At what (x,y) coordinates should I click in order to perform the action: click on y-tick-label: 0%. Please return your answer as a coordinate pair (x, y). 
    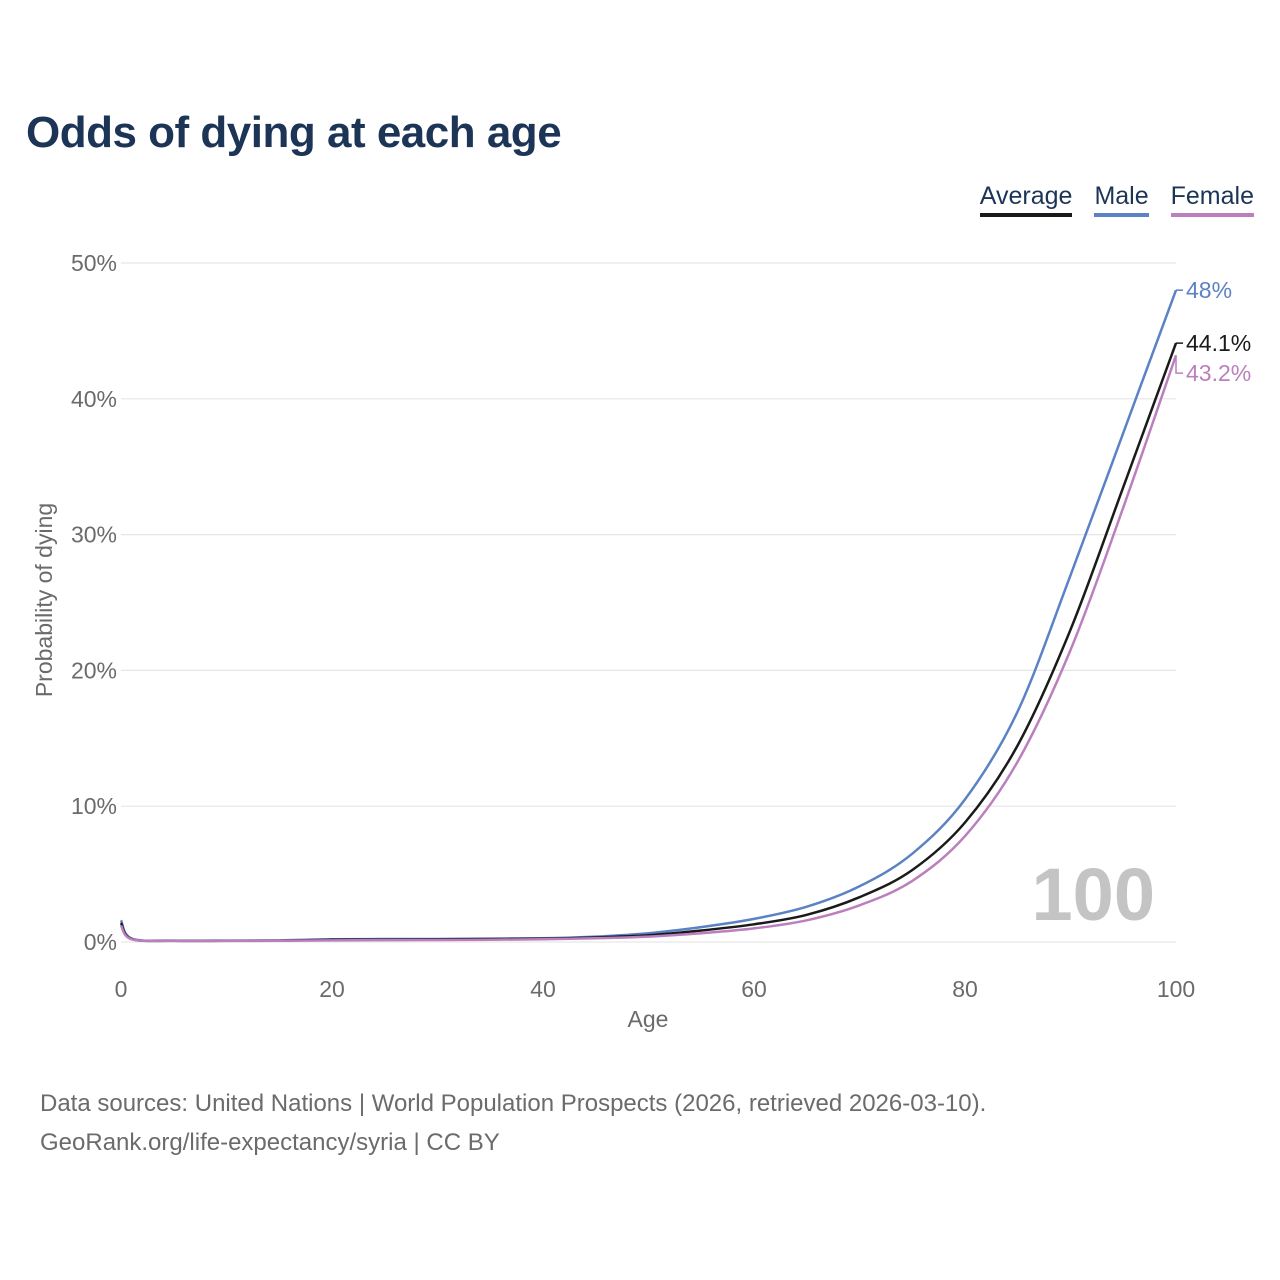
    Looking at the image, I should click on (100, 942).